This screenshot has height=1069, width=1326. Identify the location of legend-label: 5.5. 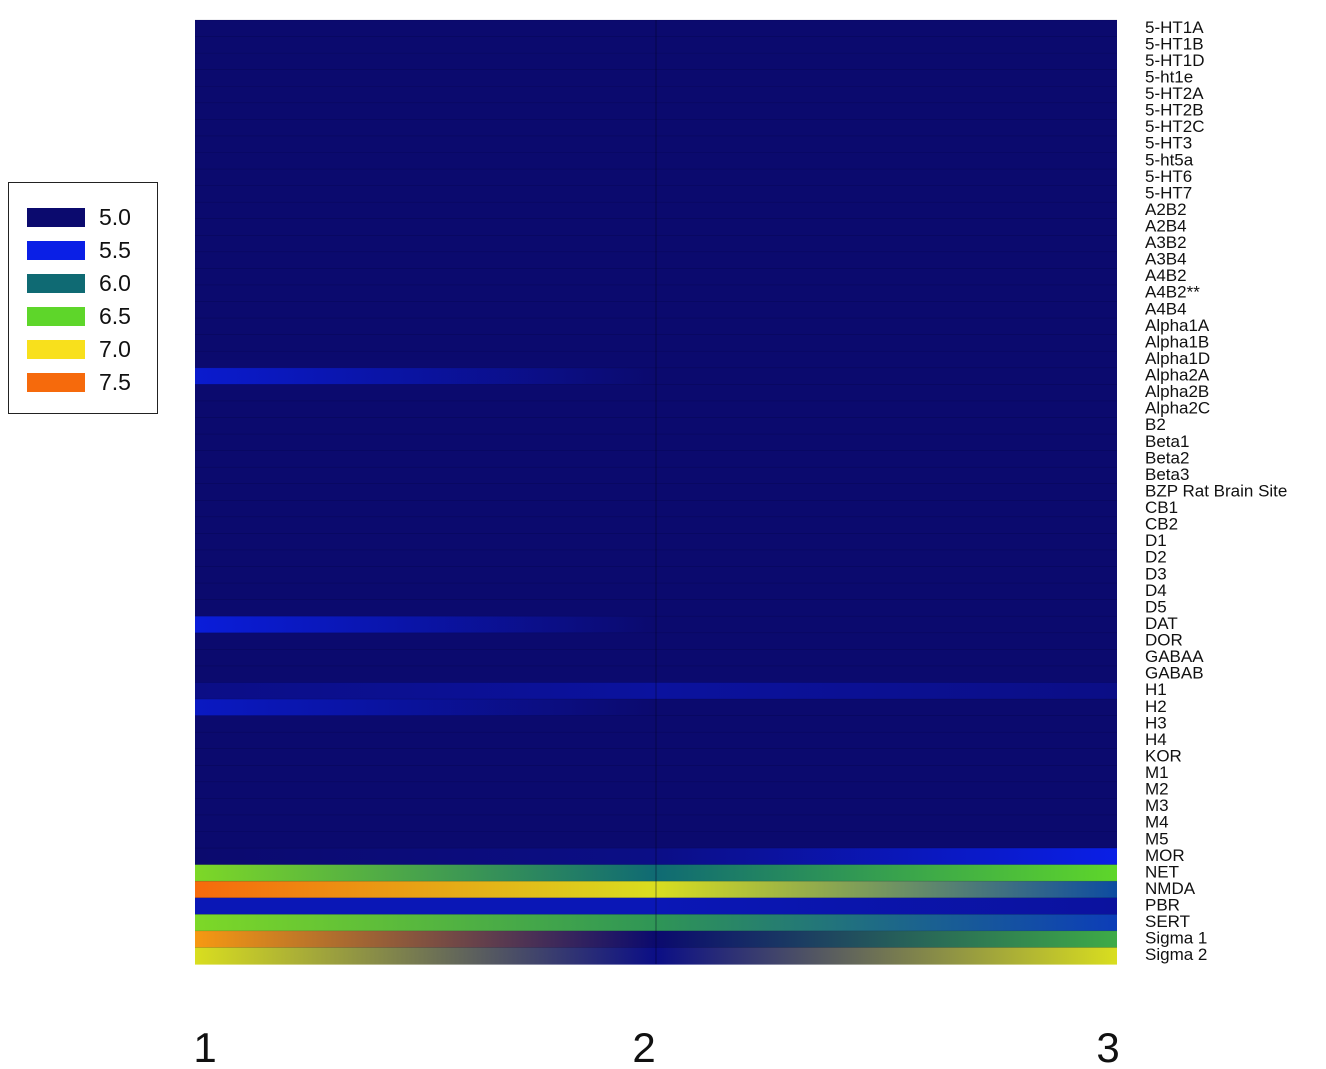
(115, 249).